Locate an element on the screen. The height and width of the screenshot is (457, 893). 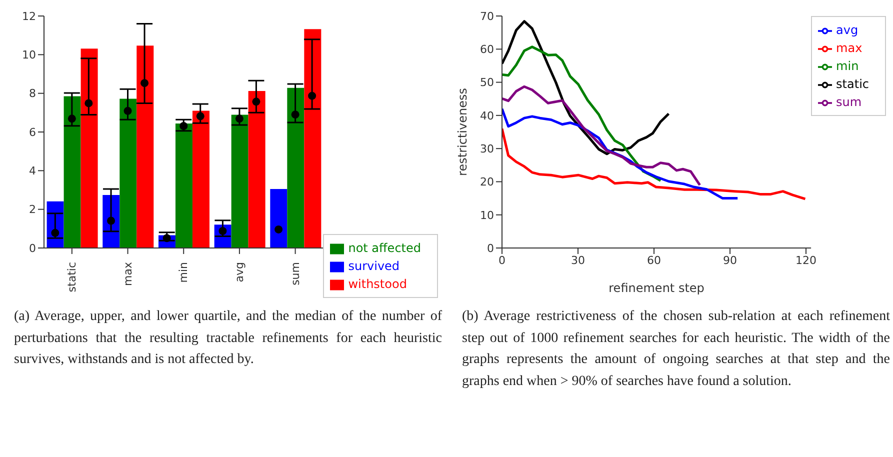
text: (b) Average restrictiveness of the chosen sub-relation at each refinement step out of 1000 refinement searches for each heuristic. The width of the graphs represents the amount of ongoing searches at that step and the graphs end when > 90% of searches have found a solution. is located at coordinates (676, 350).